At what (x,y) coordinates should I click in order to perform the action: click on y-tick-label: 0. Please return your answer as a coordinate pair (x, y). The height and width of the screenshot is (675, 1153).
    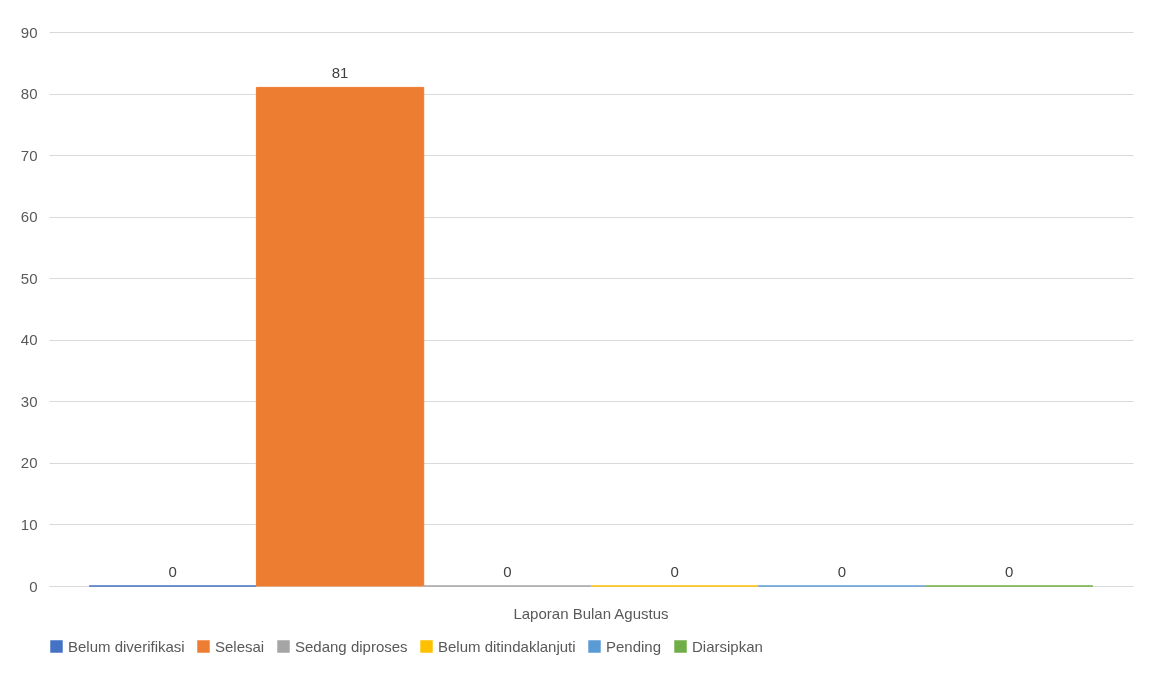
    Looking at the image, I should click on (33, 586).